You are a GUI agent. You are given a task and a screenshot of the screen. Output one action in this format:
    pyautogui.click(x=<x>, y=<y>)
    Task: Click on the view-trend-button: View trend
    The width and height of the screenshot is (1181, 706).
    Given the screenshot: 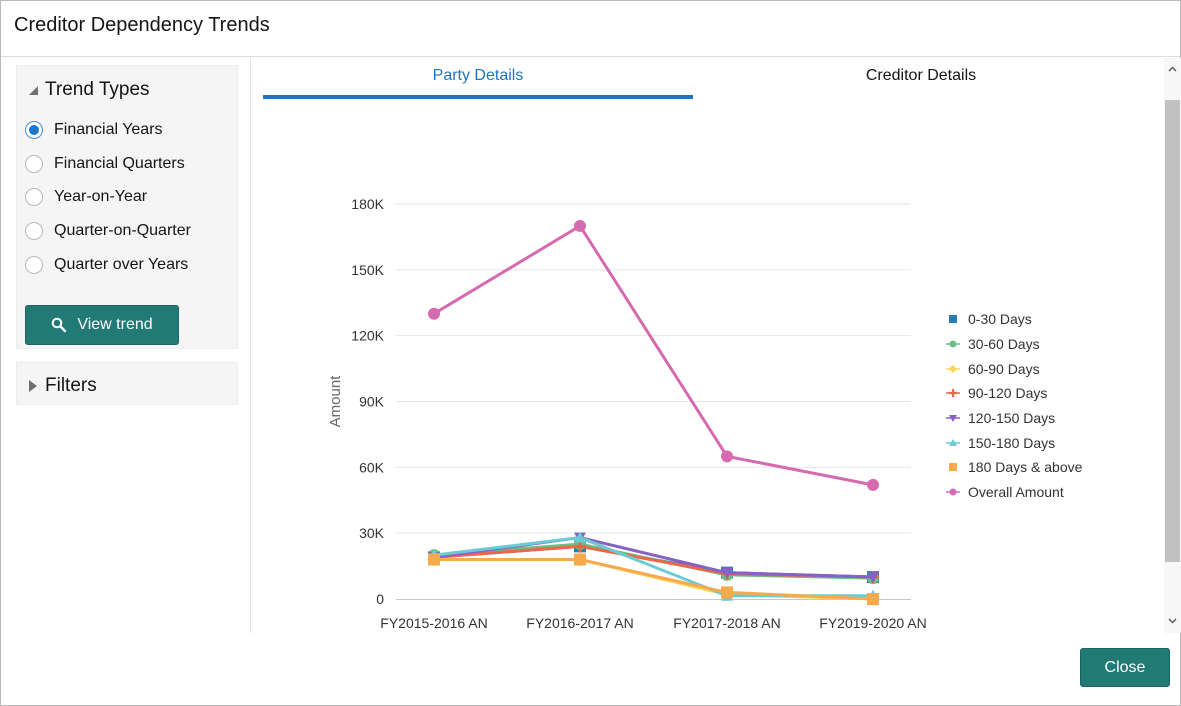 What is the action you would take?
    pyautogui.click(x=102, y=325)
    